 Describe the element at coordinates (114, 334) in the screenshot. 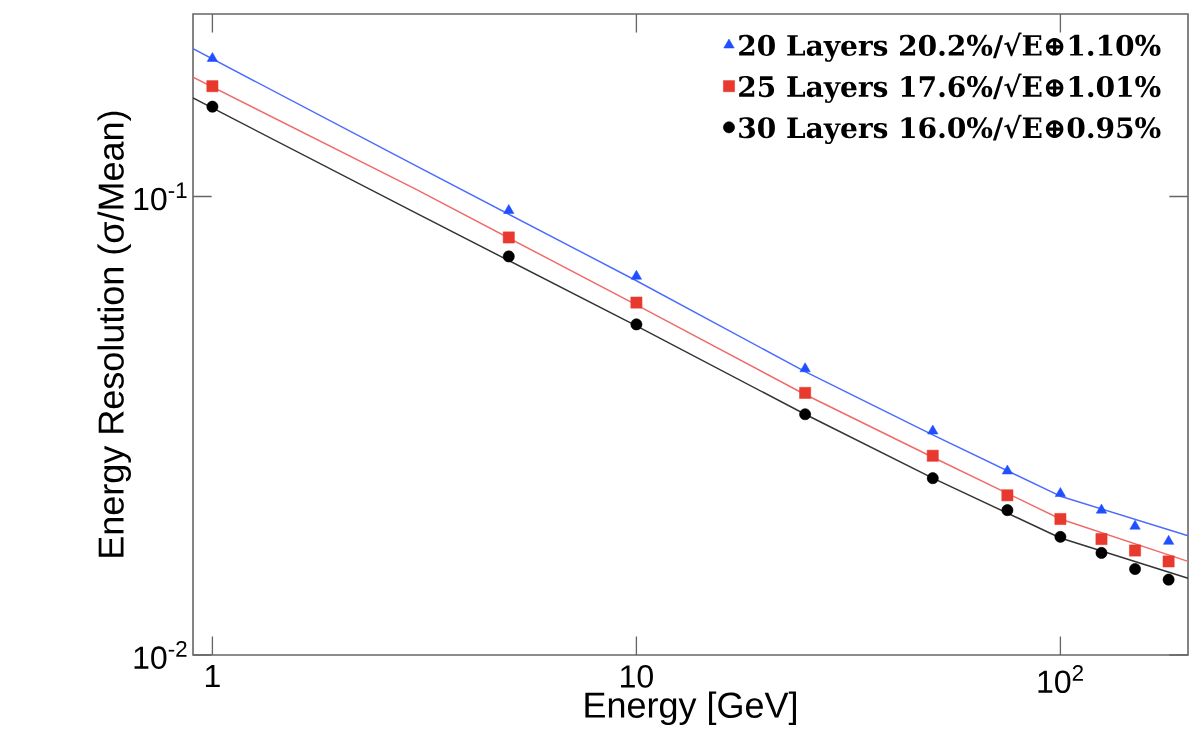

I see `y-axis-title: Energy Resolution (σ/Mean)` at that location.